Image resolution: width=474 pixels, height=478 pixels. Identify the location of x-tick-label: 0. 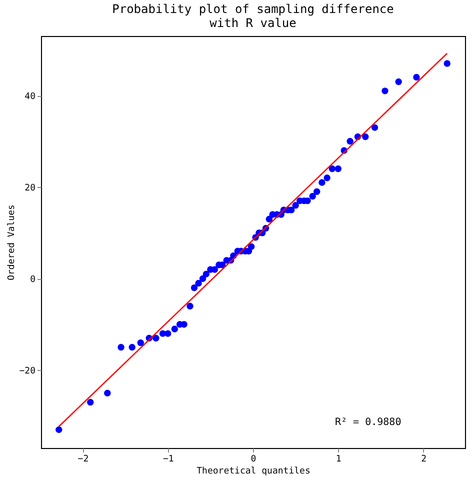
(253, 459).